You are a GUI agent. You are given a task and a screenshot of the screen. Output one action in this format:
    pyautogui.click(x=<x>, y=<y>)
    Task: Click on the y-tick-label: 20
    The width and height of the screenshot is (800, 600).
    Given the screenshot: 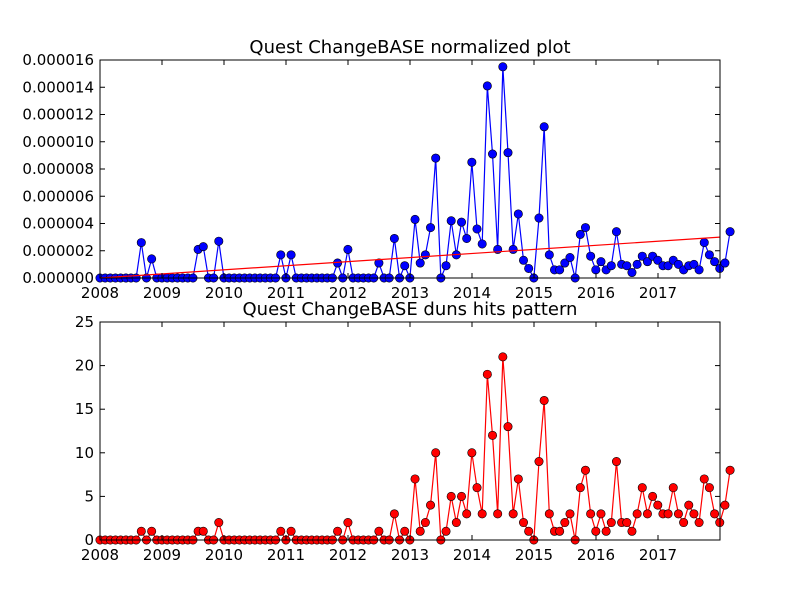 What is the action you would take?
    pyautogui.click(x=84, y=366)
    